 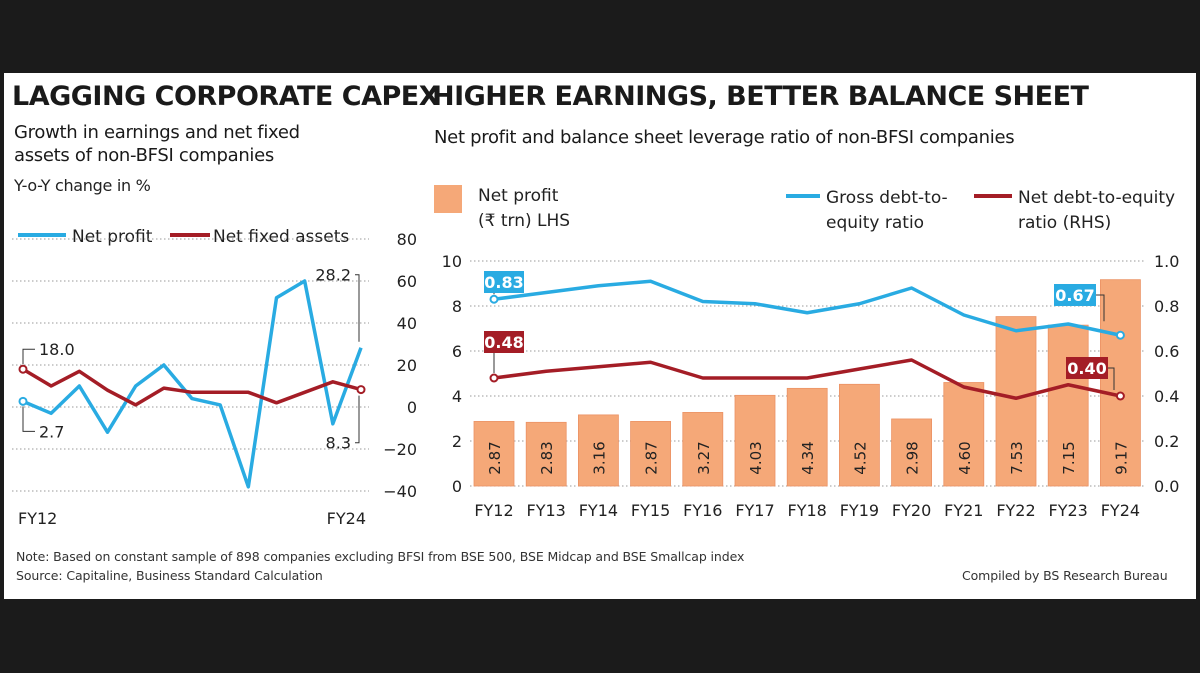 I want to click on bar-value-label: 4.52, so click(x=860, y=457).